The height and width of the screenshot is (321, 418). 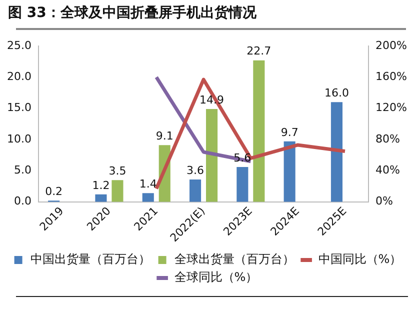 I want to click on y-tick-label: 15.0, so click(x=19, y=107).